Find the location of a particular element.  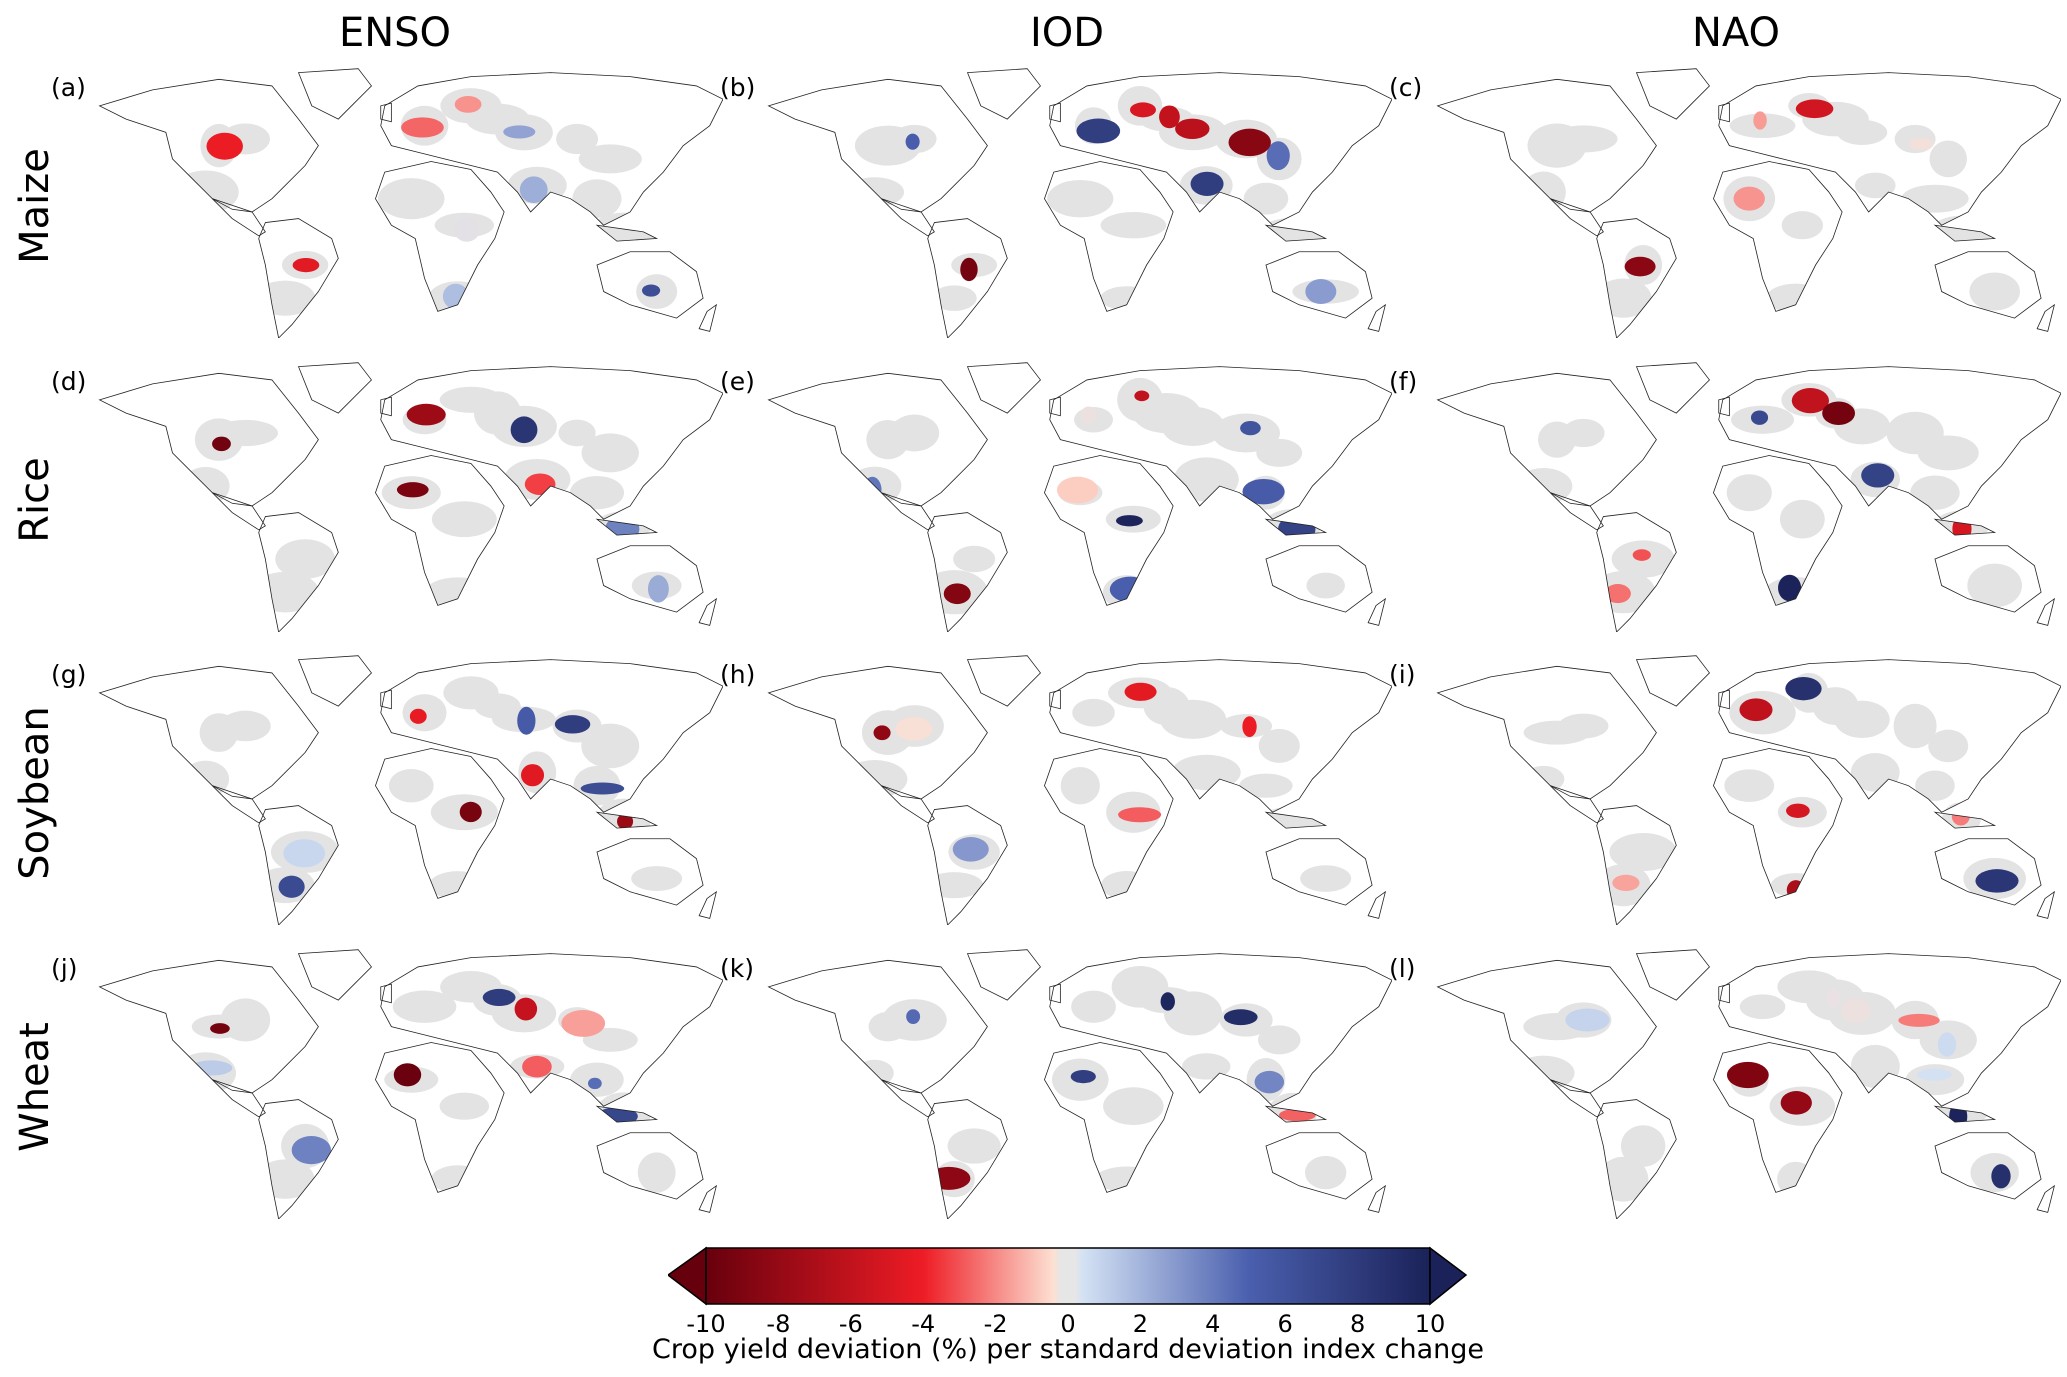

world-map-panel-wheat-enso is located at coordinates (410, 1084).